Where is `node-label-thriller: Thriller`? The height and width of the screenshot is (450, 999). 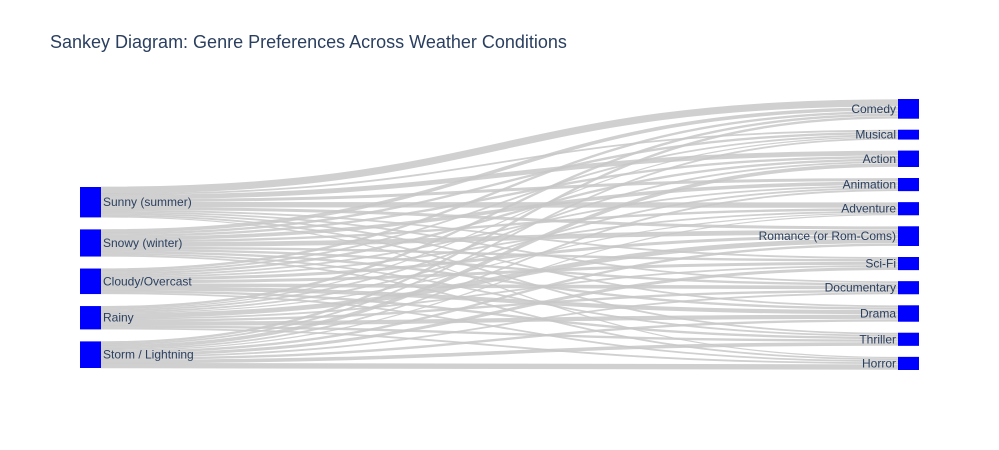
node-label-thriller: Thriller is located at coordinates (877, 339).